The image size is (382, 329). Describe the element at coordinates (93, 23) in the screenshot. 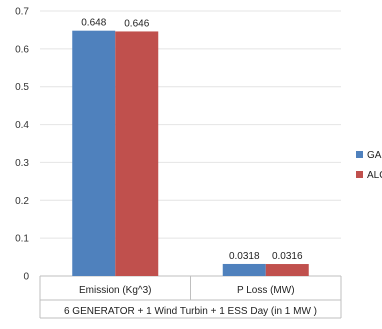

I see `data-label: 0.648` at that location.